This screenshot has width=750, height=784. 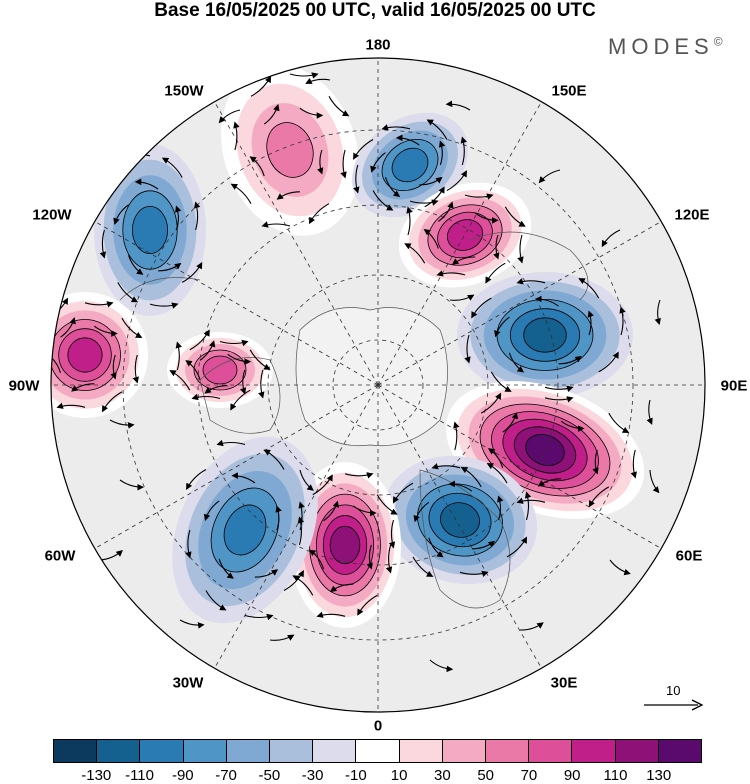 What do you see at coordinates (674, 705) in the screenshot?
I see `reference-vector-arrow` at bounding box center [674, 705].